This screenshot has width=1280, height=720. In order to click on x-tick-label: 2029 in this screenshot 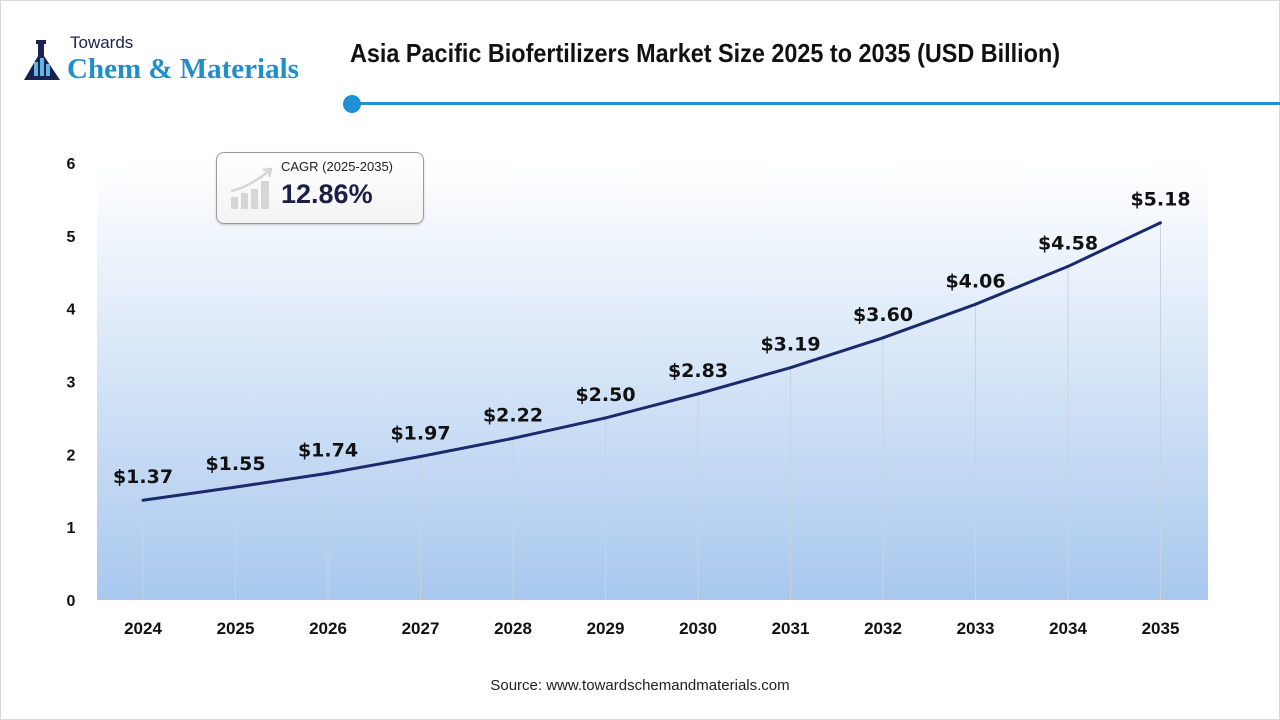, I will do `click(606, 628)`.